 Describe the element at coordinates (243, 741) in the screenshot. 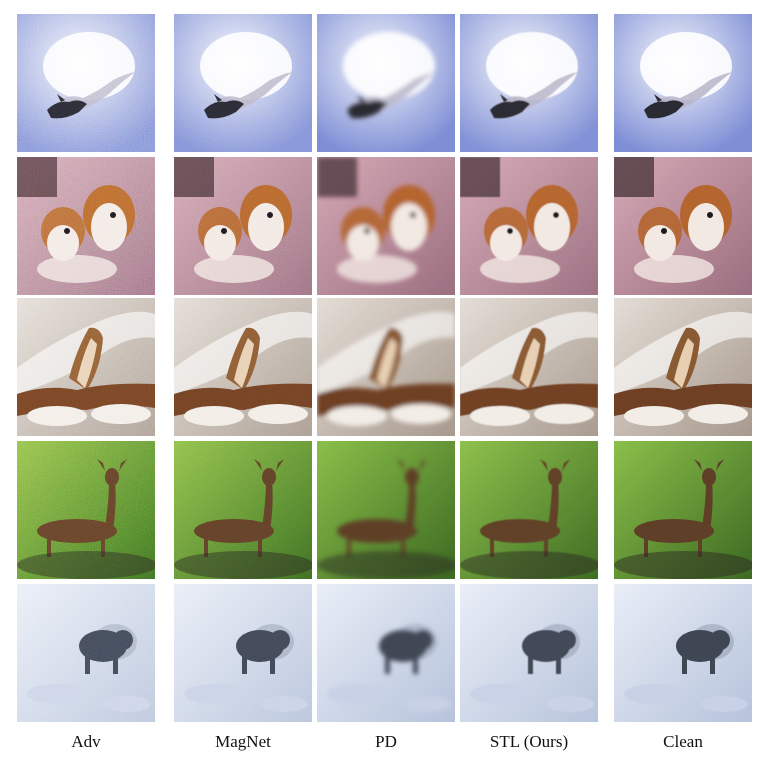

I see `column-label-magnet: MagNet` at that location.